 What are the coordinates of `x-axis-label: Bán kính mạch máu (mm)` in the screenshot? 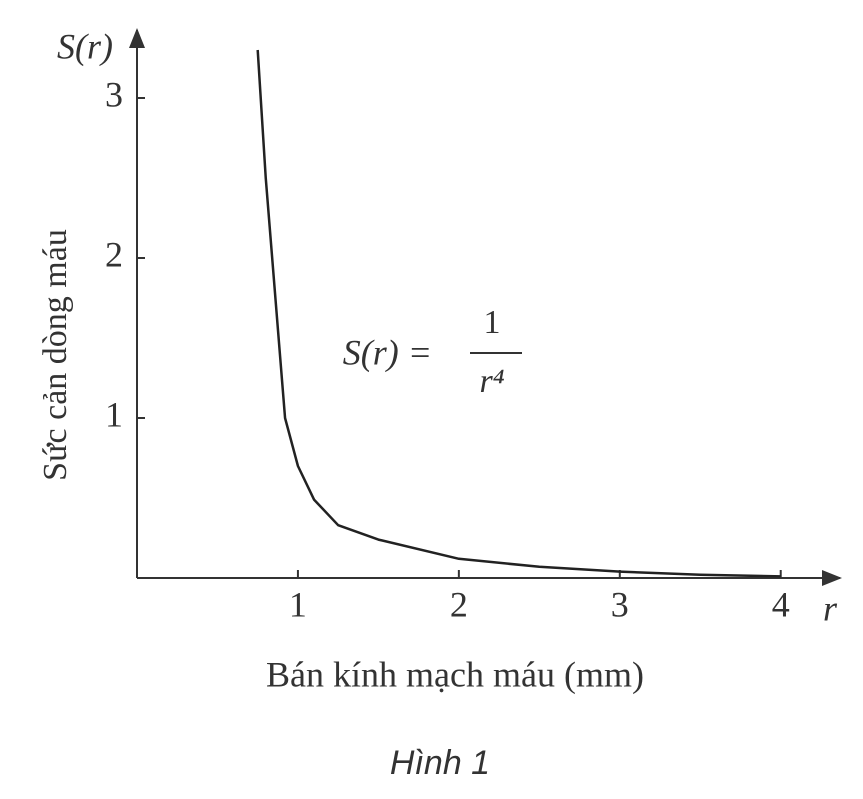 It's located at (455, 674).